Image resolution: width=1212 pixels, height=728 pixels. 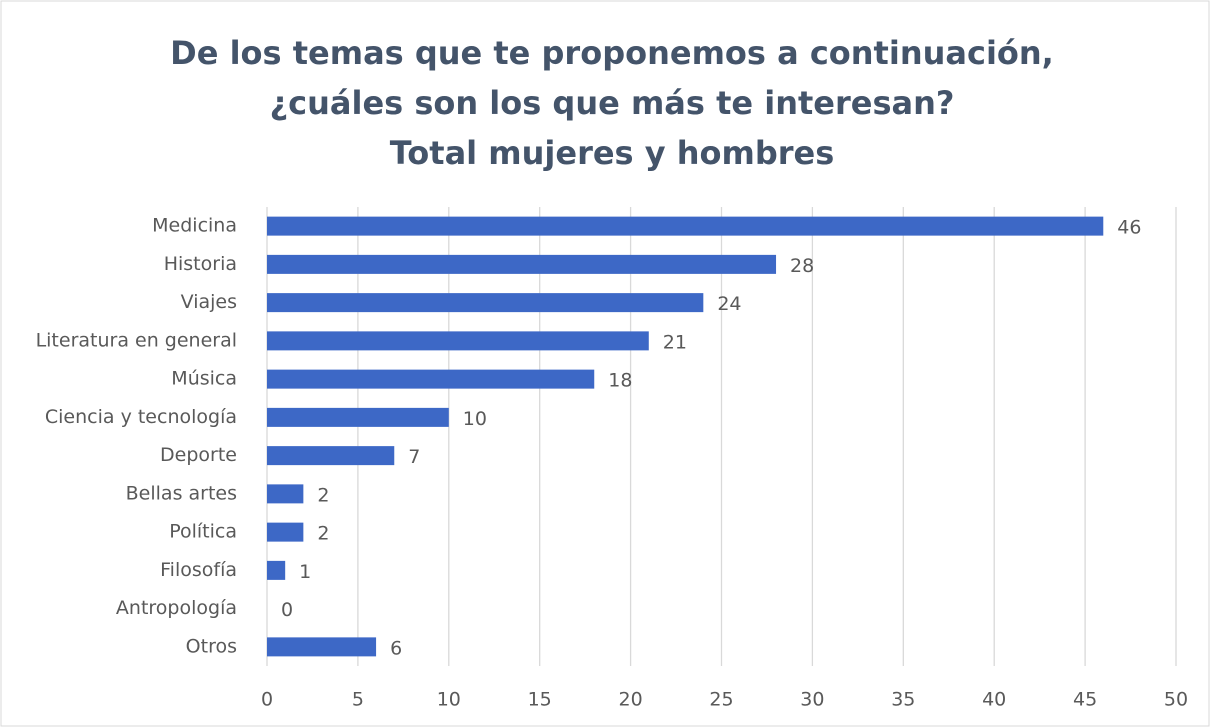 I want to click on y-tick-label: Música, so click(x=204, y=379).